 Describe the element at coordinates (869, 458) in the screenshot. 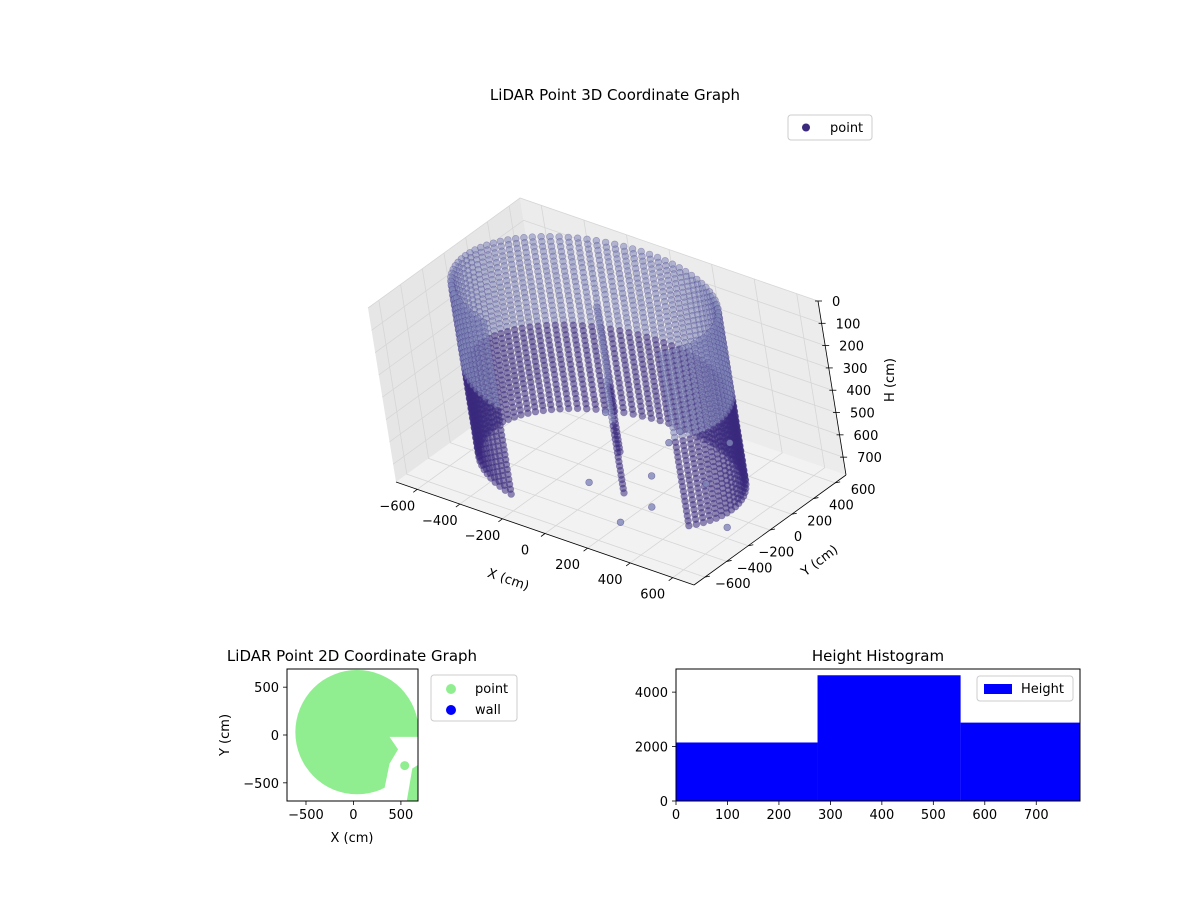

I see `z-tick-label: 700` at that location.